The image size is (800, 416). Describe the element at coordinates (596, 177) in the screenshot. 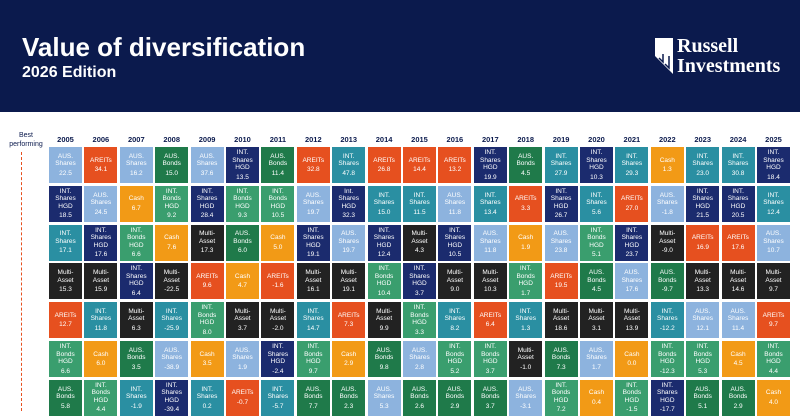

I see `asset-return: 10.3` at that location.